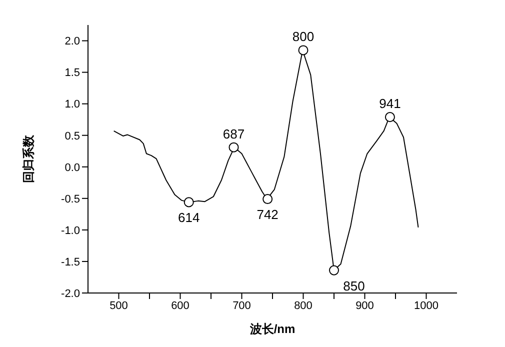 The height and width of the screenshot is (347, 505). I want to click on y-axis-title: 回归系数, so click(28, 158).